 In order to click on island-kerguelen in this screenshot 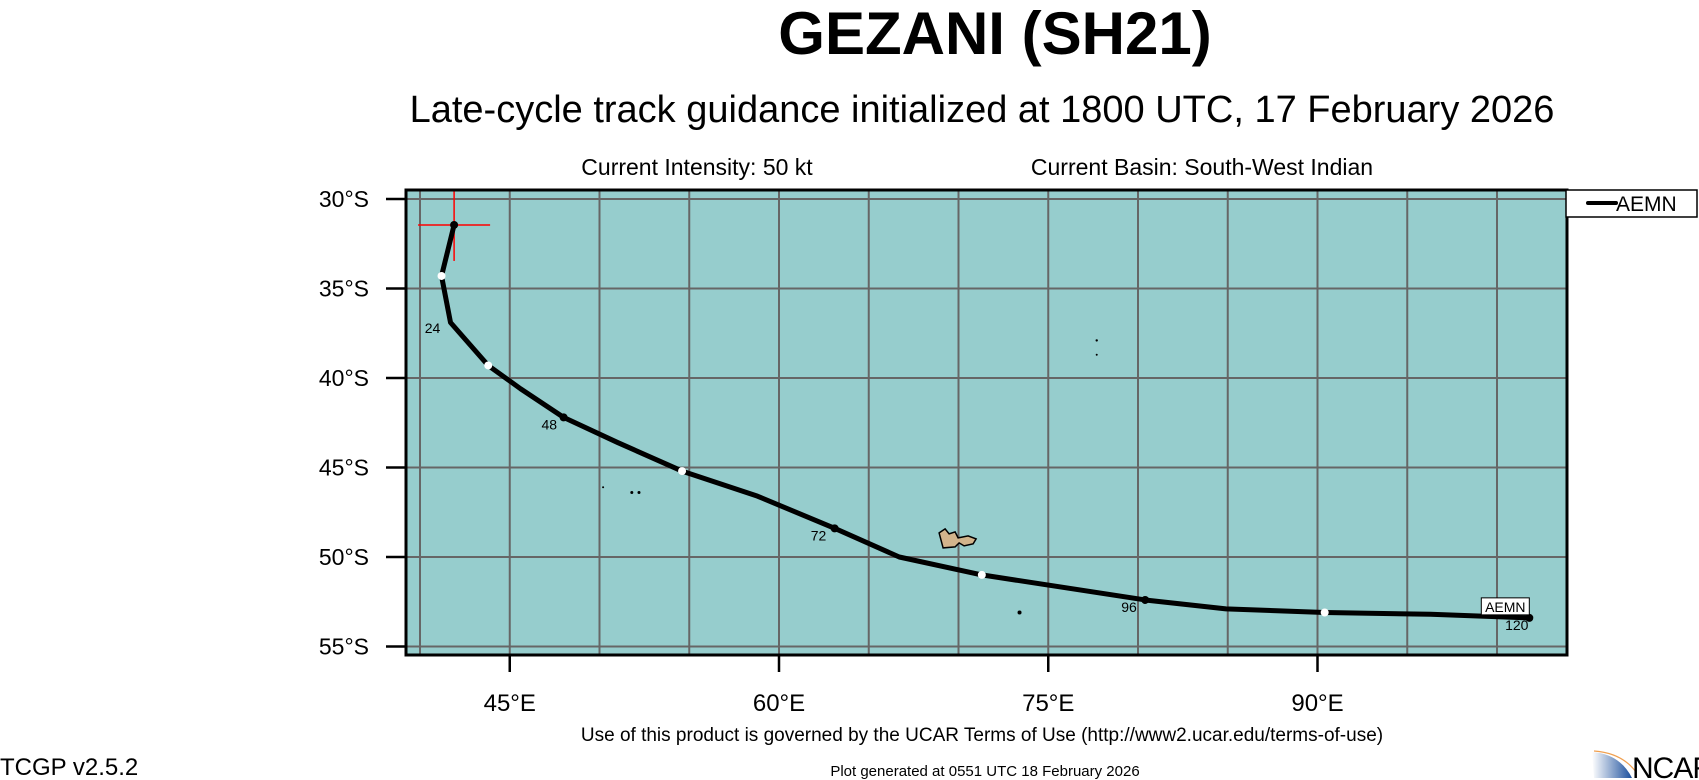, I will do `click(958, 538)`.